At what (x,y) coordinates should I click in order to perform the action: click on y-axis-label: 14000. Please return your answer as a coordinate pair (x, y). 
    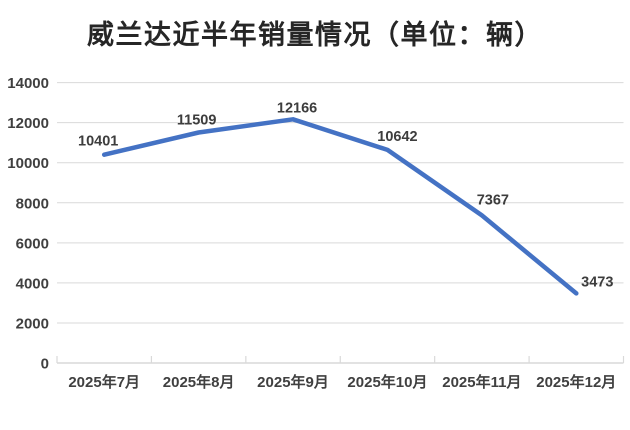
    Looking at the image, I should click on (28, 83).